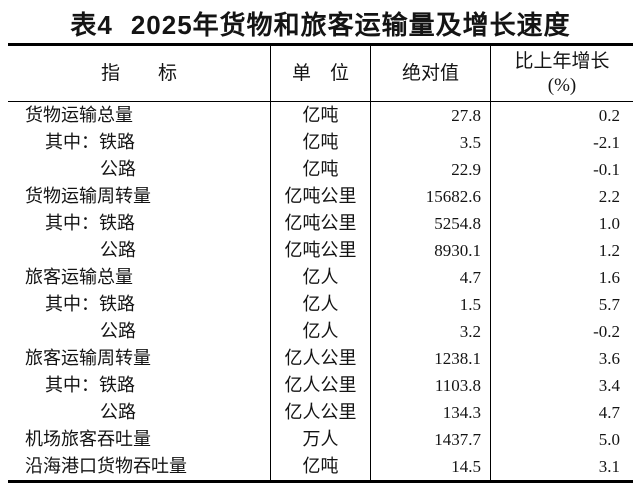 This screenshot has height=490, width=641. I want to click on table-row: 公路 亿人 3.2 -0.2, so click(320, 331).